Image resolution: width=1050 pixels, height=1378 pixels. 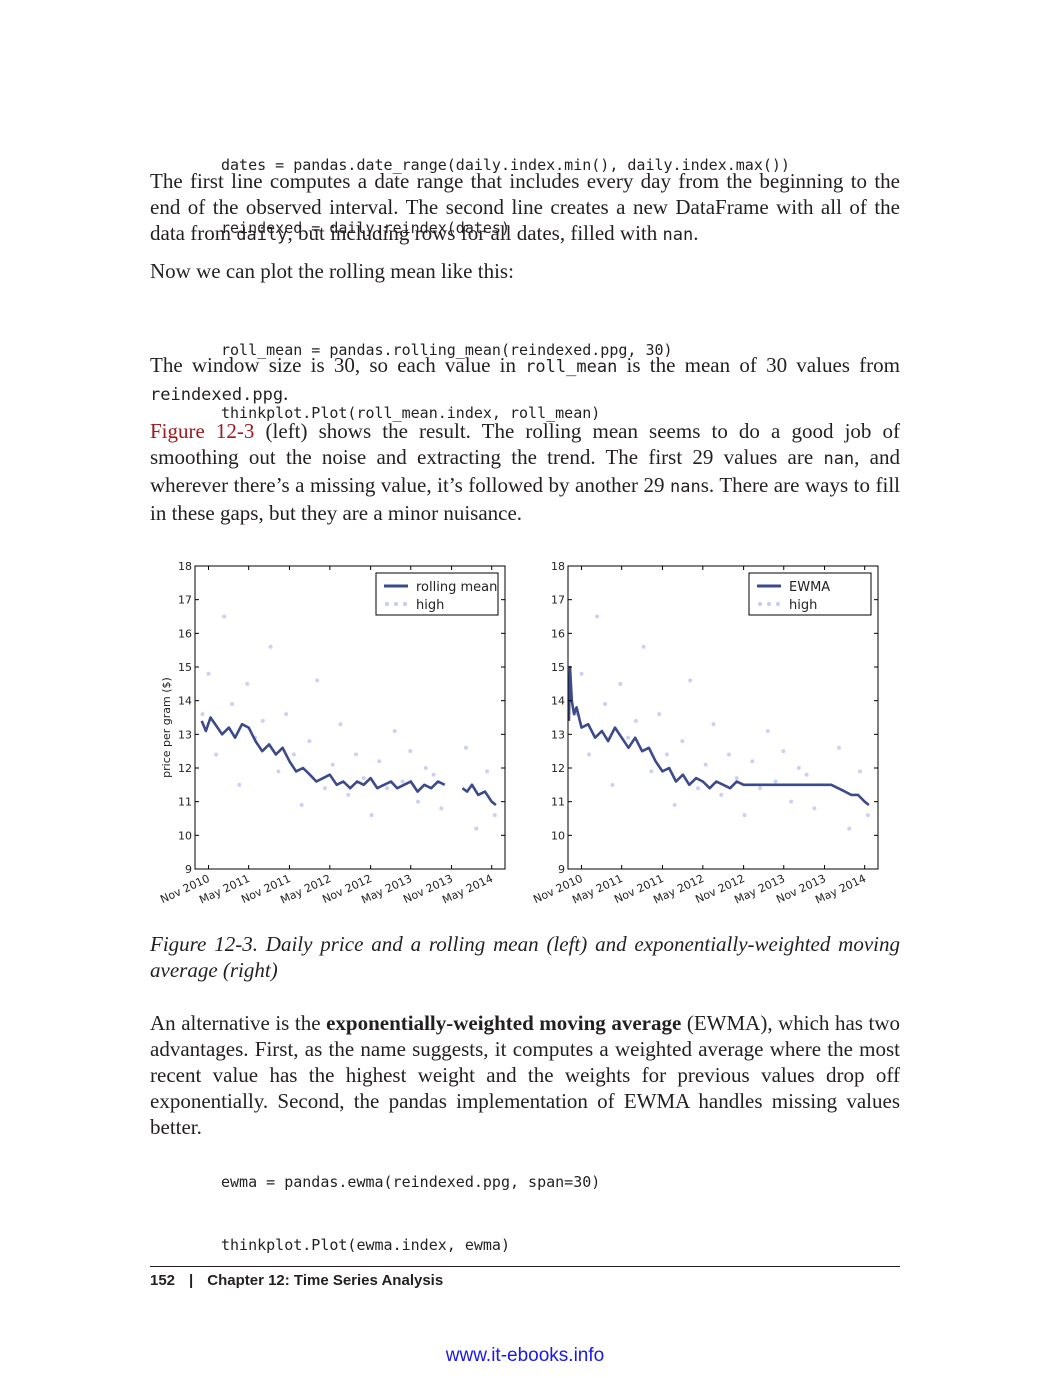 I want to click on code-line: reindexed = daily.reindex(dates), so click(x=365, y=228).